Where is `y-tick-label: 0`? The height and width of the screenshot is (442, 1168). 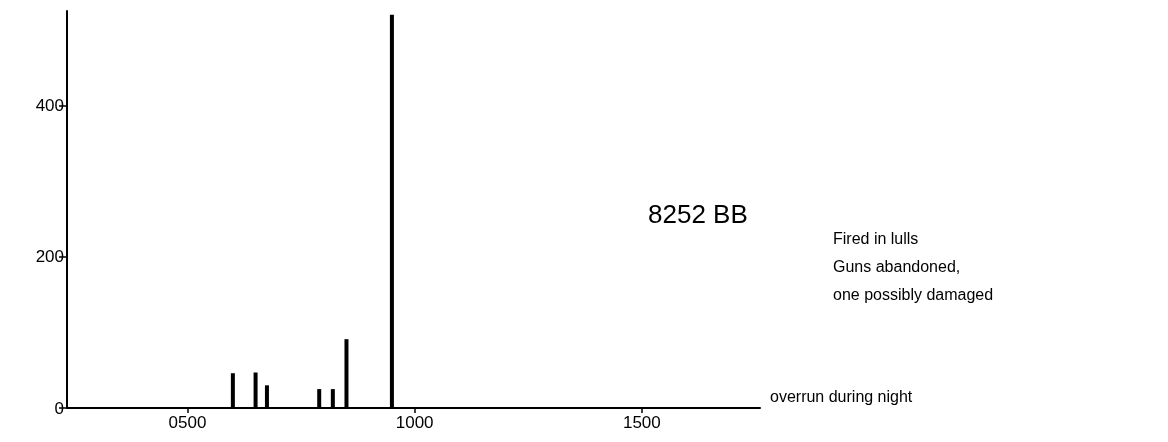
y-tick-label: 0 is located at coordinates (59, 408).